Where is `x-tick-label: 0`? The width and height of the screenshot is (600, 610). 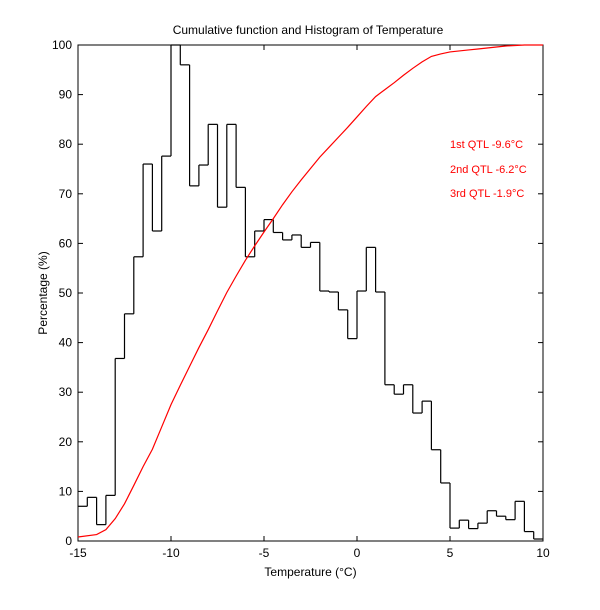
x-tick-label: 0 is located at coordinates (357, 553).